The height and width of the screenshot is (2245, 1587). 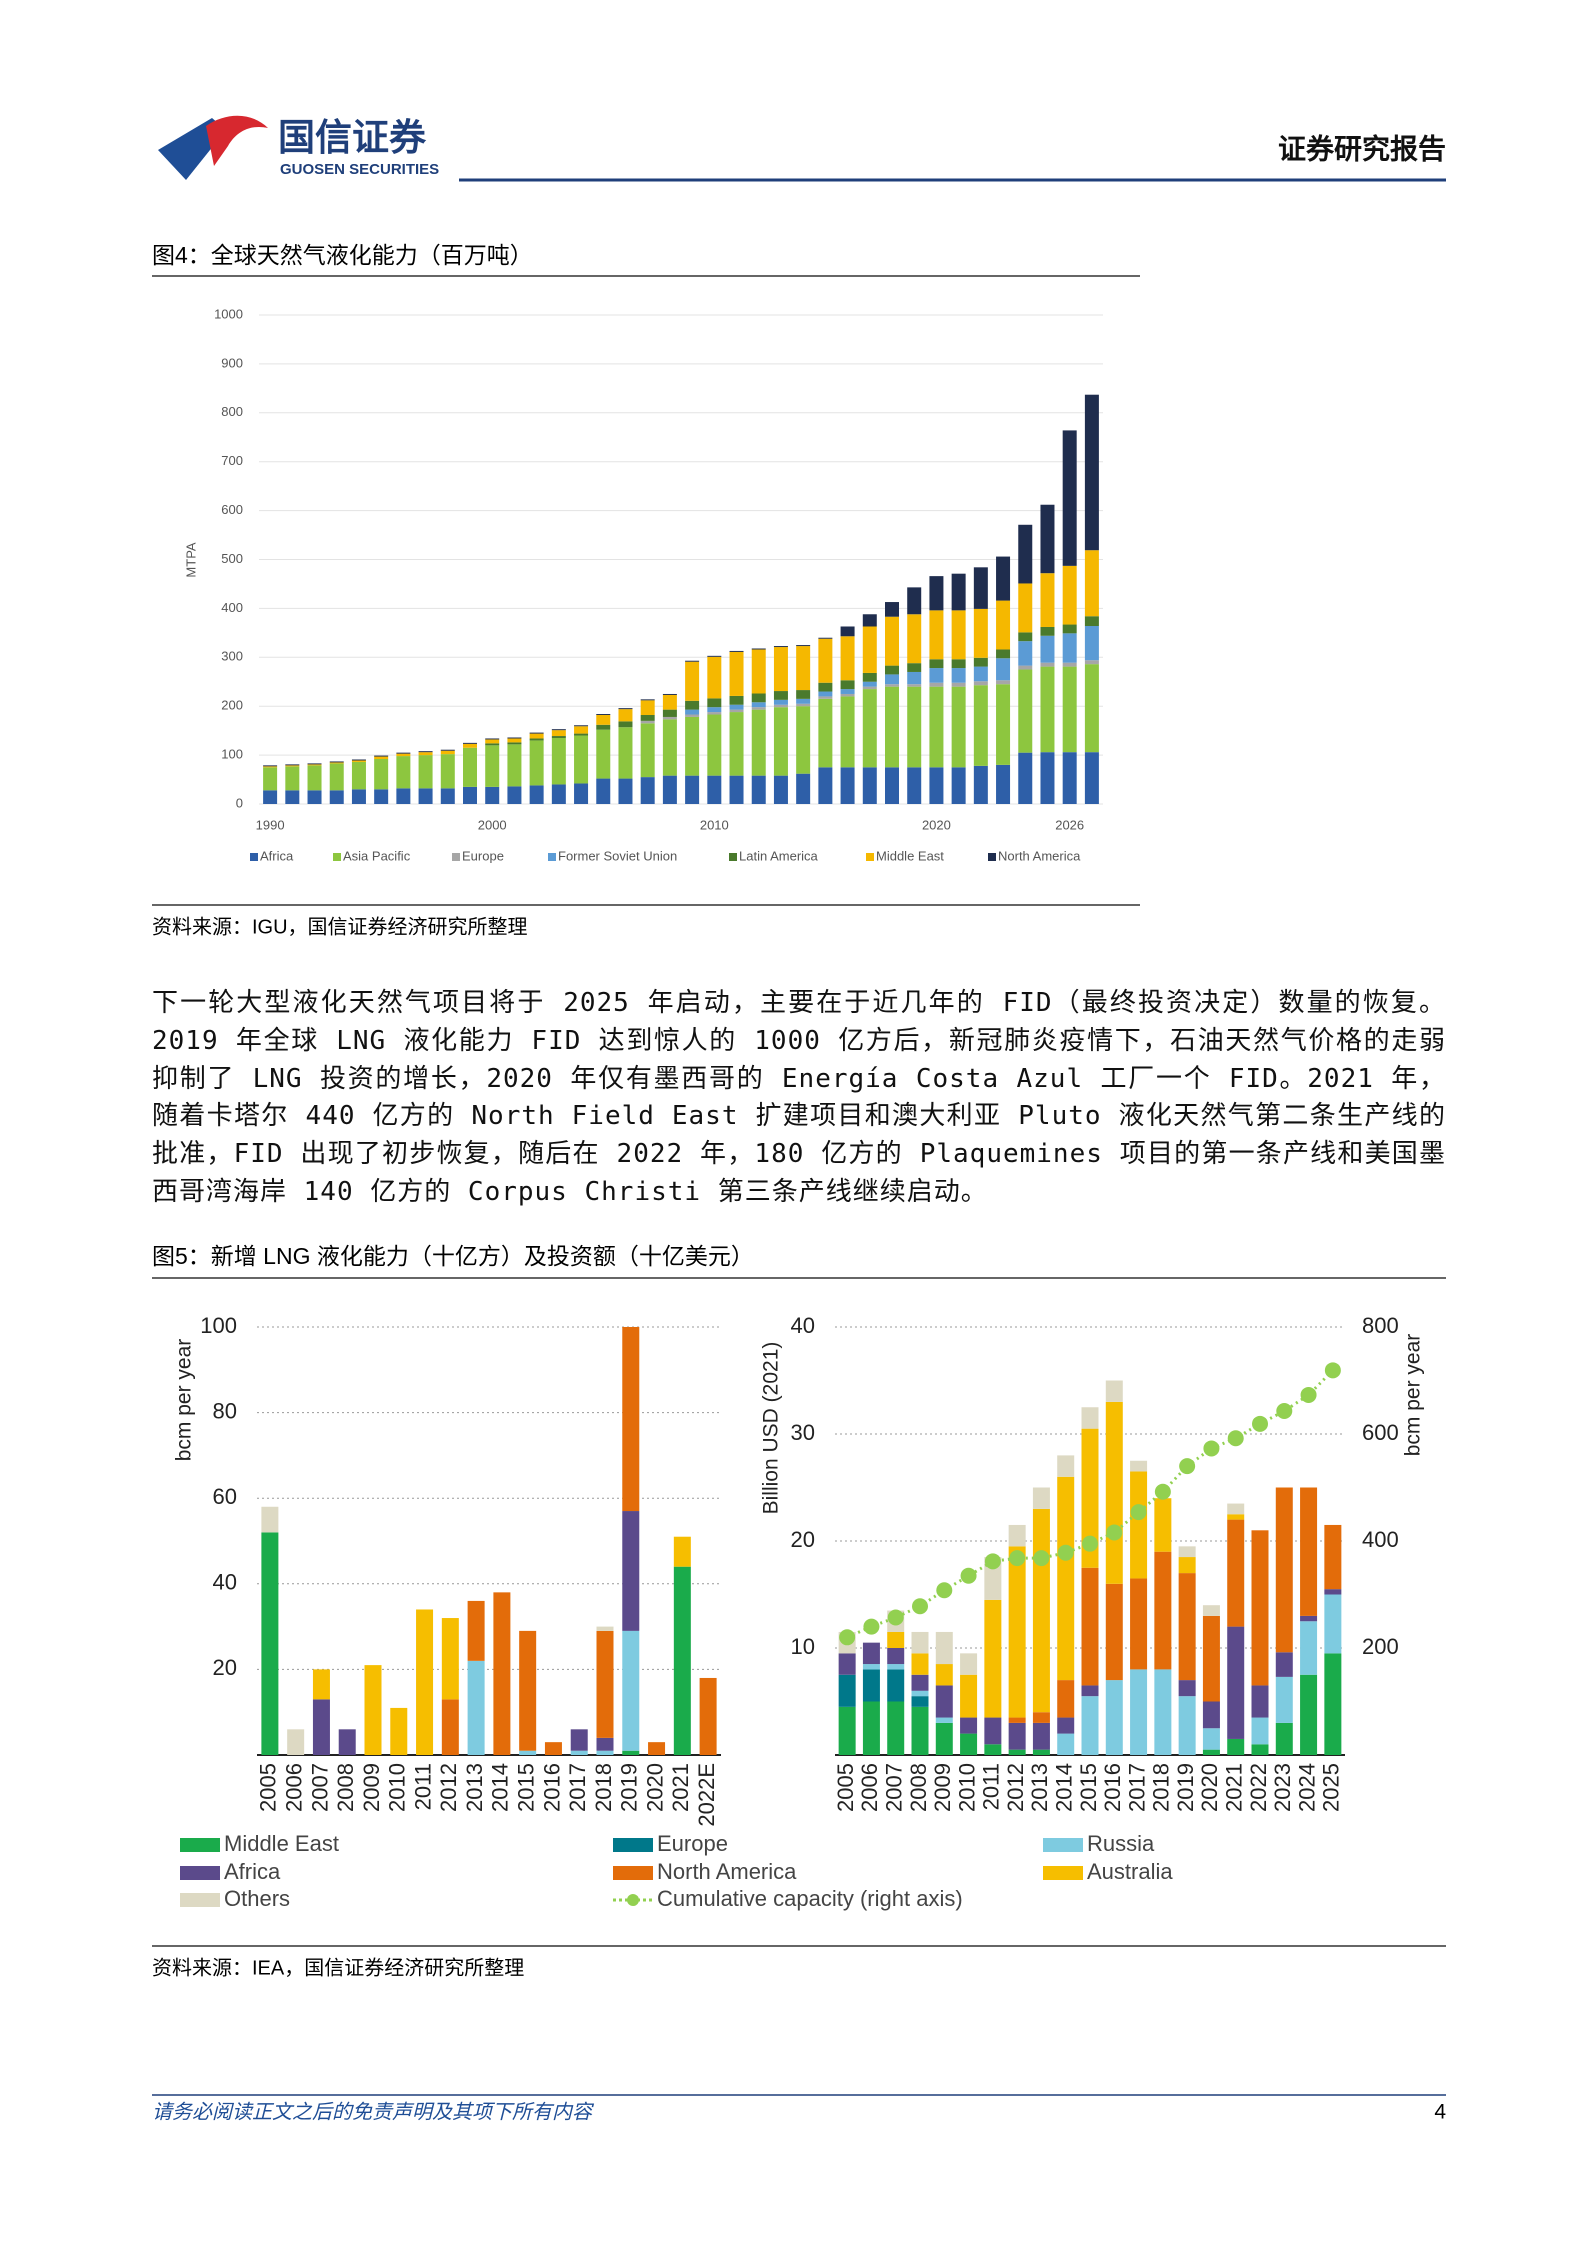 What do you see at coordinates (803, 1646) in the screenshot?
I see `y-tick-label: 10` at bounding box center [803, 1646].